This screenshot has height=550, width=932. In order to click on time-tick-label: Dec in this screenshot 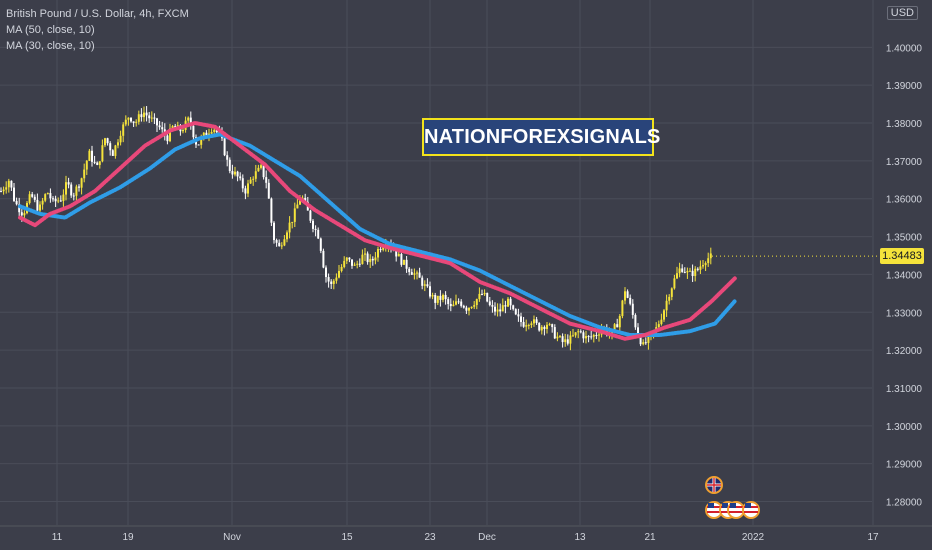, I will do `click(487, 537)`.